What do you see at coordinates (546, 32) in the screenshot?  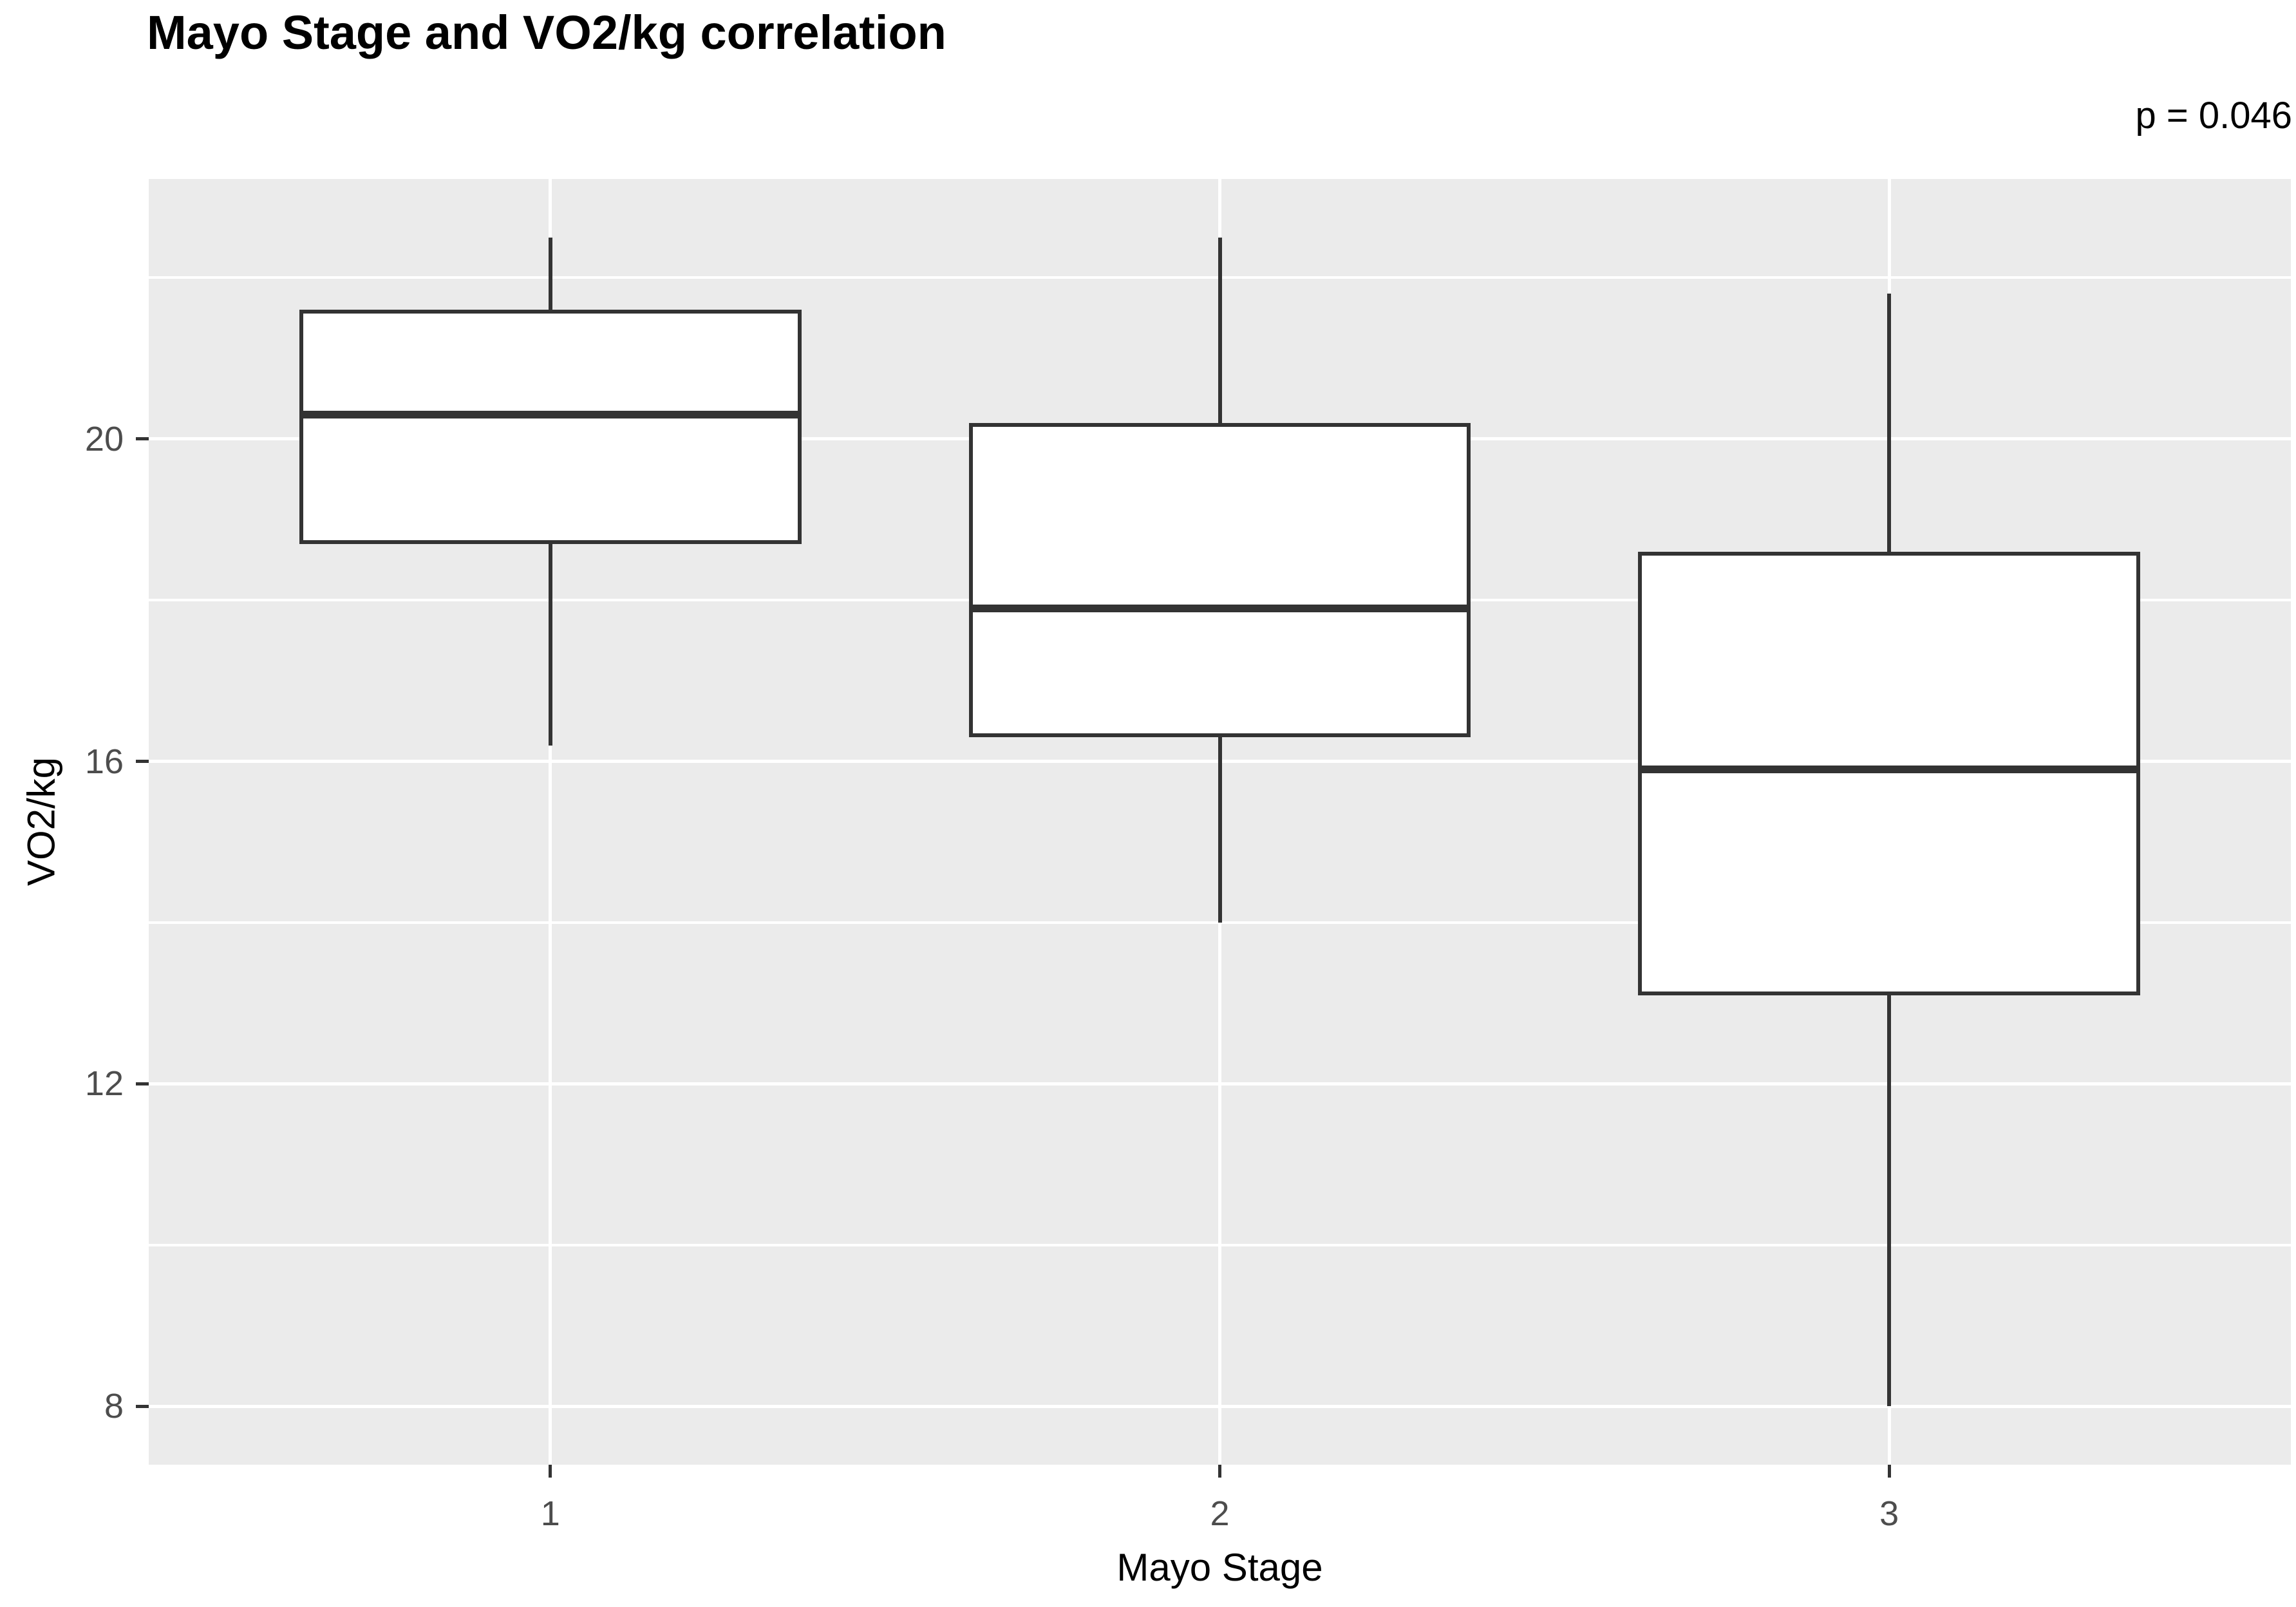 I see `plot-title: Mayo Stage and VO2/kg correlation` at bounding box center [546, 32].